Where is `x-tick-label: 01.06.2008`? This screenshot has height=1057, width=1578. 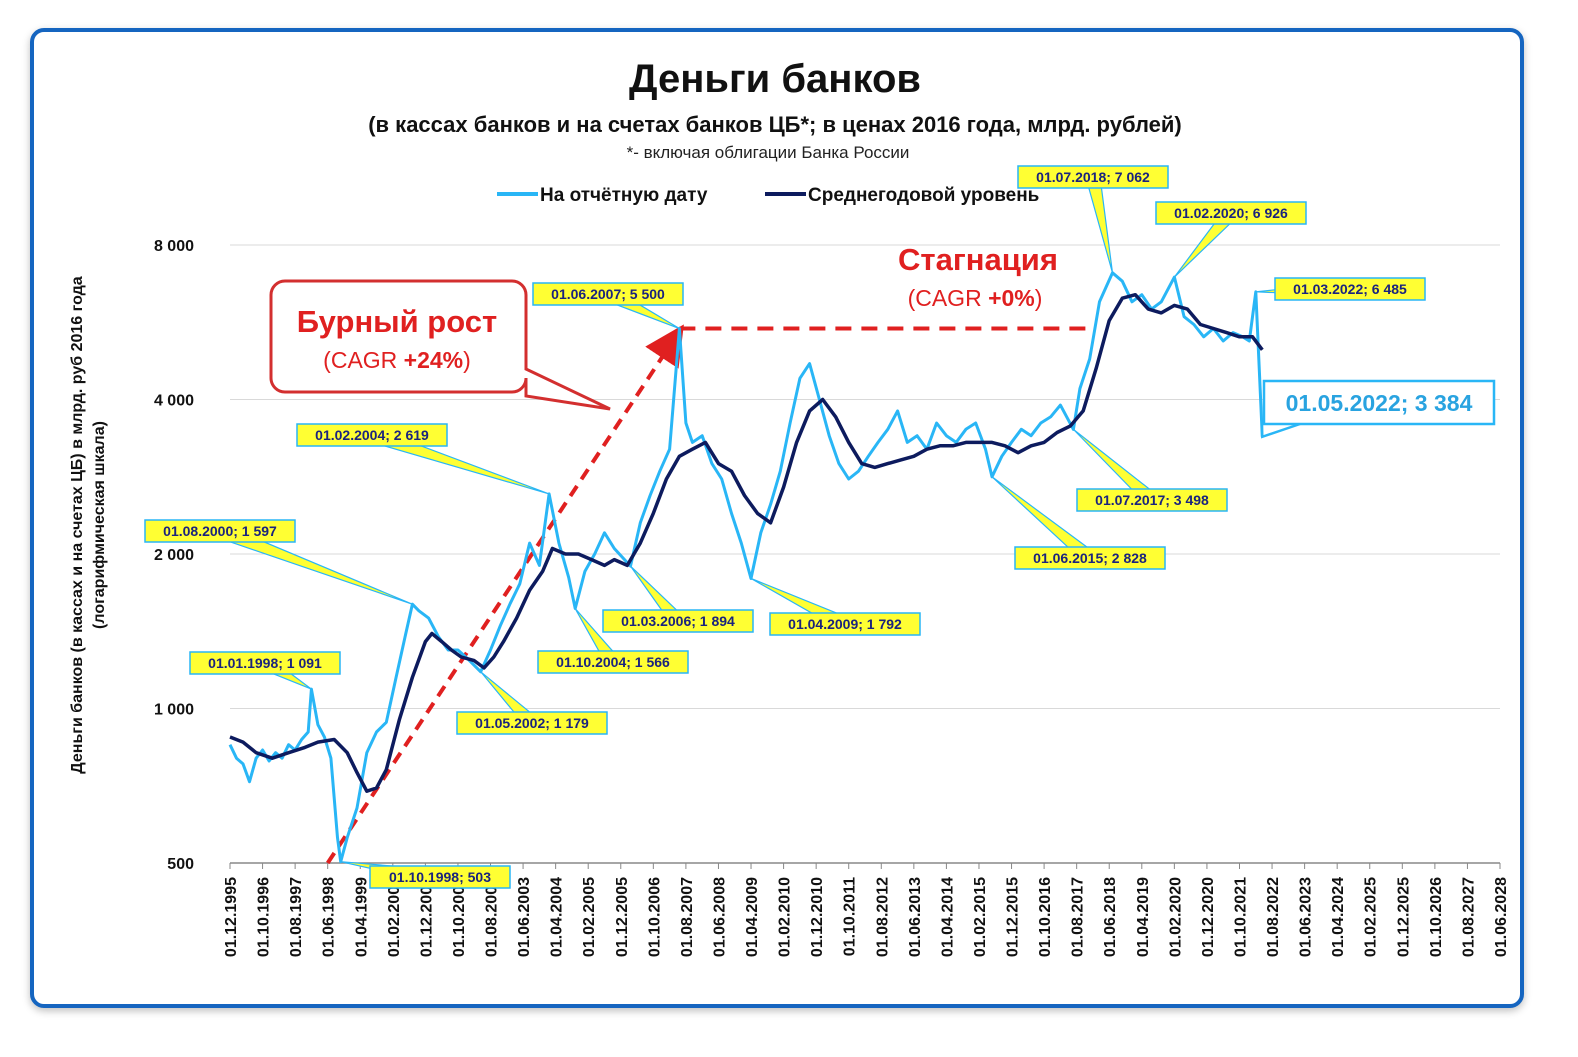
x-tick-label: 01.06.2008 is located at coordinates (719, 917).